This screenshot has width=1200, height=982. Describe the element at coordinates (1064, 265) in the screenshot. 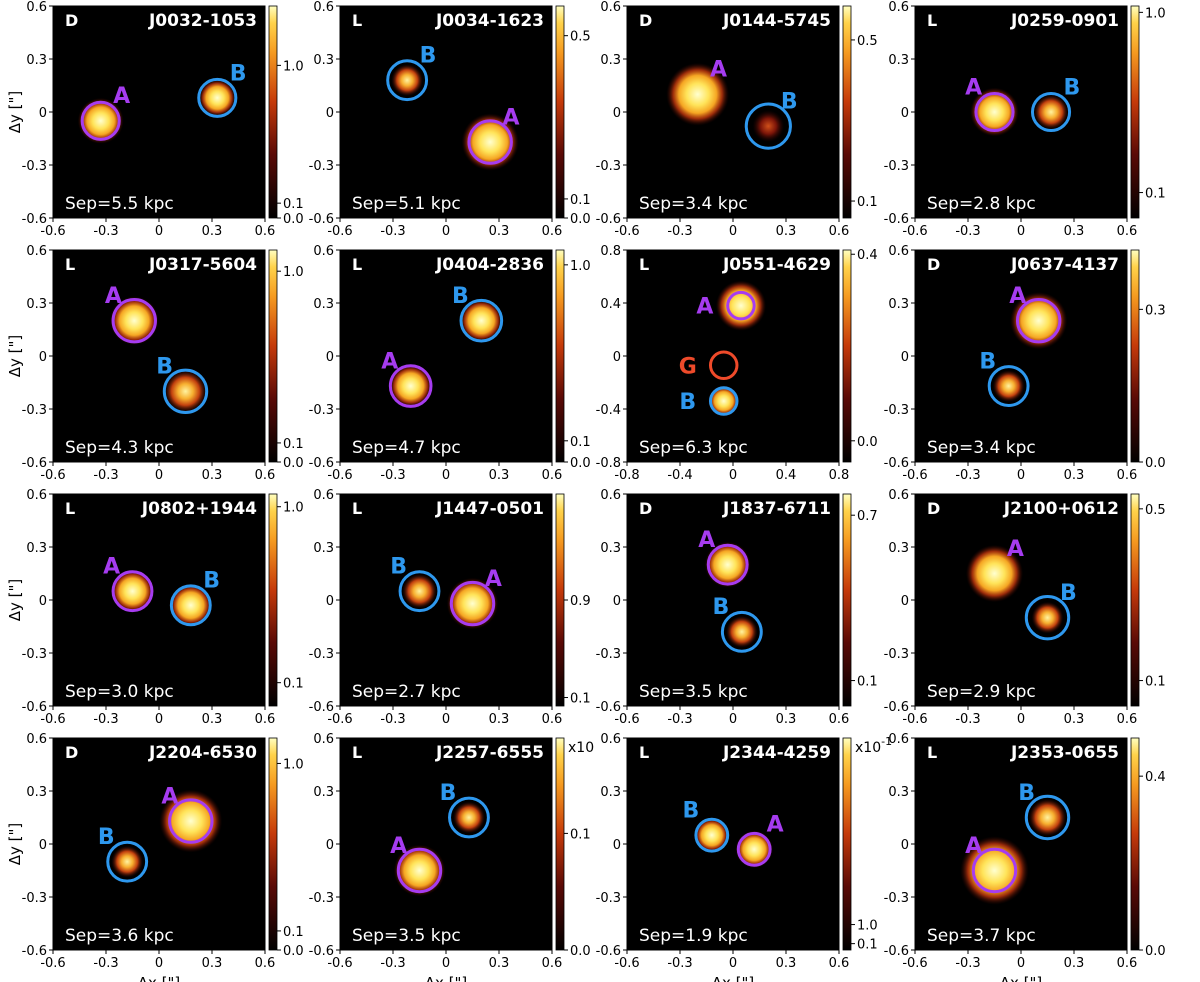

I see `panel-title: J0637-4137` at that location.